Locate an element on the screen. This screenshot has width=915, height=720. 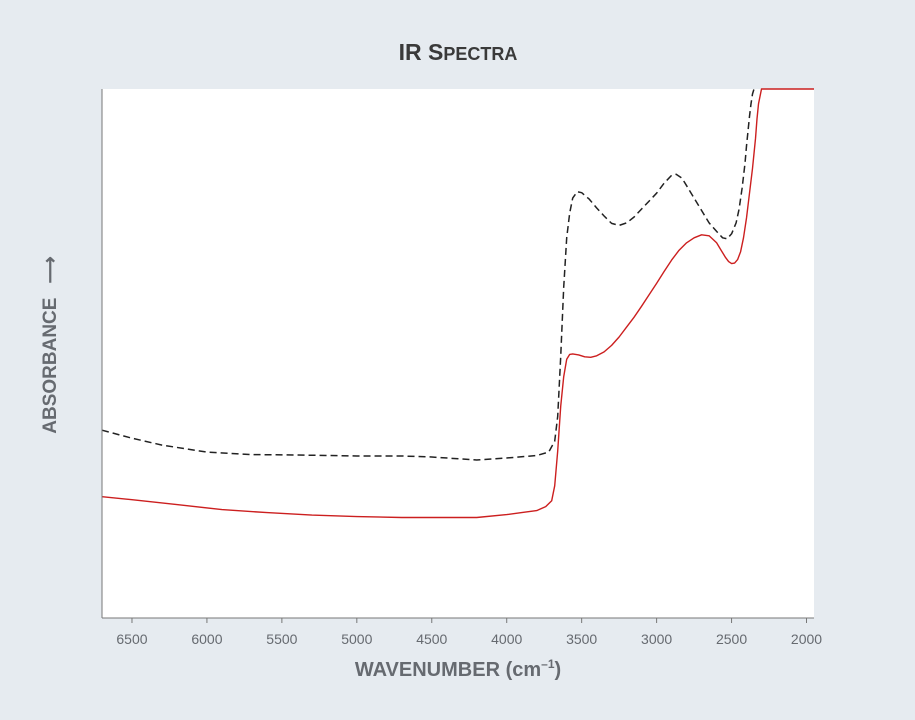
x-tick-label: 5500 is located at coordinates (281, 639).